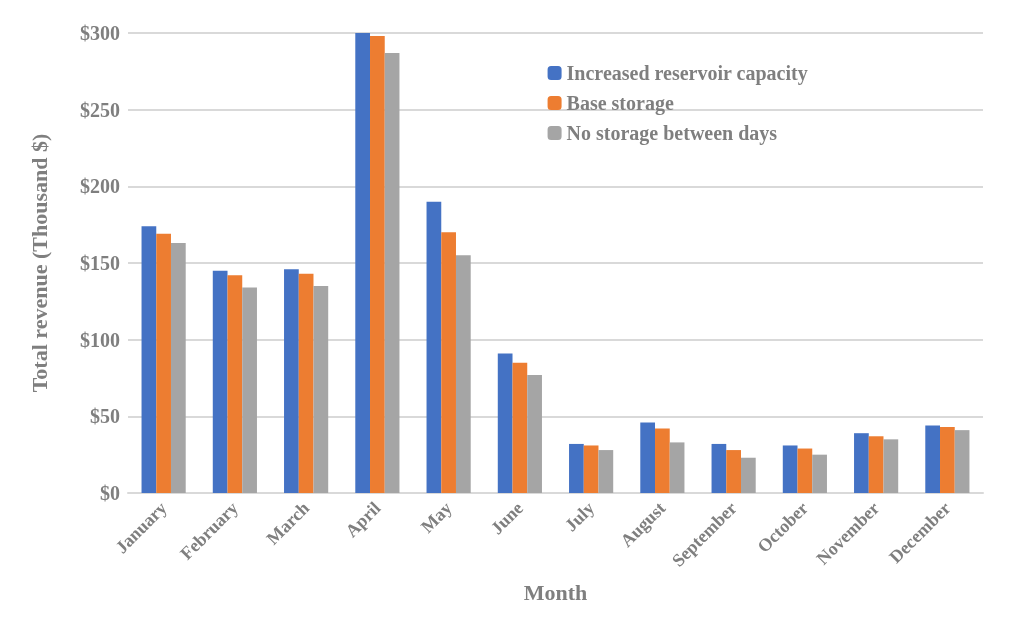 The height and width of the screenshot is (621, 1023). Describe the element at coordinates (110, 493) in the screenshot. I see `y-tick-label: $0` at that location.